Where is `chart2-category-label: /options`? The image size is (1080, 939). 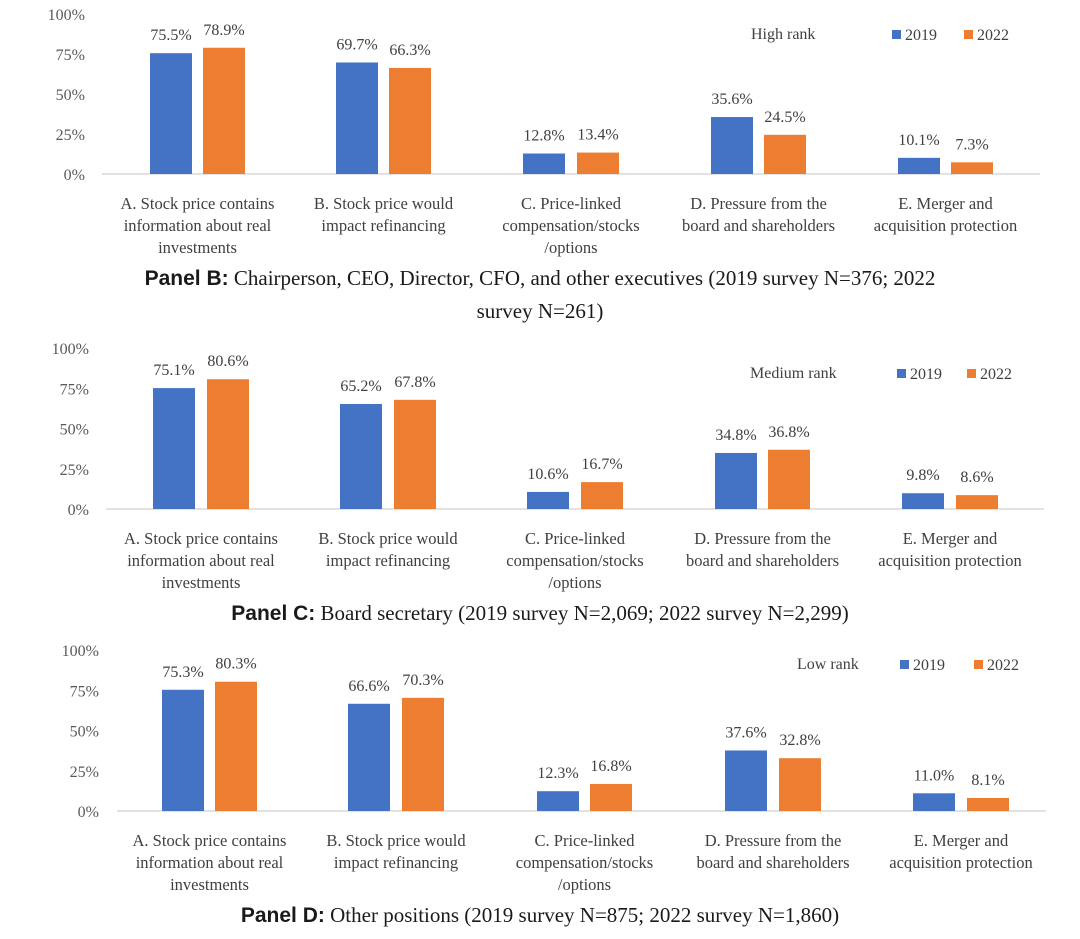 chart2-category-label: /options is located at coordinates (574, 582).